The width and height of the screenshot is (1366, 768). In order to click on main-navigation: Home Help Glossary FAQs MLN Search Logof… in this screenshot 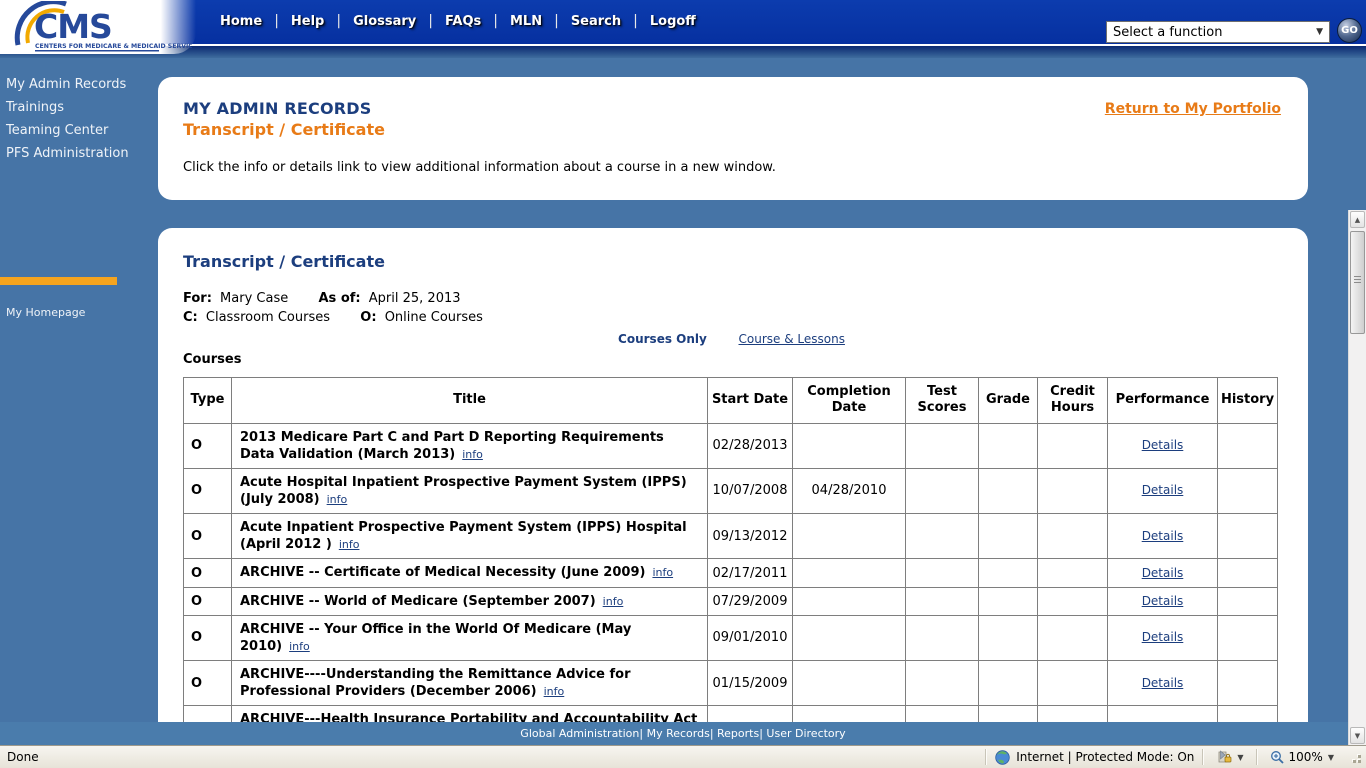, I will do `click(458, 21)`.